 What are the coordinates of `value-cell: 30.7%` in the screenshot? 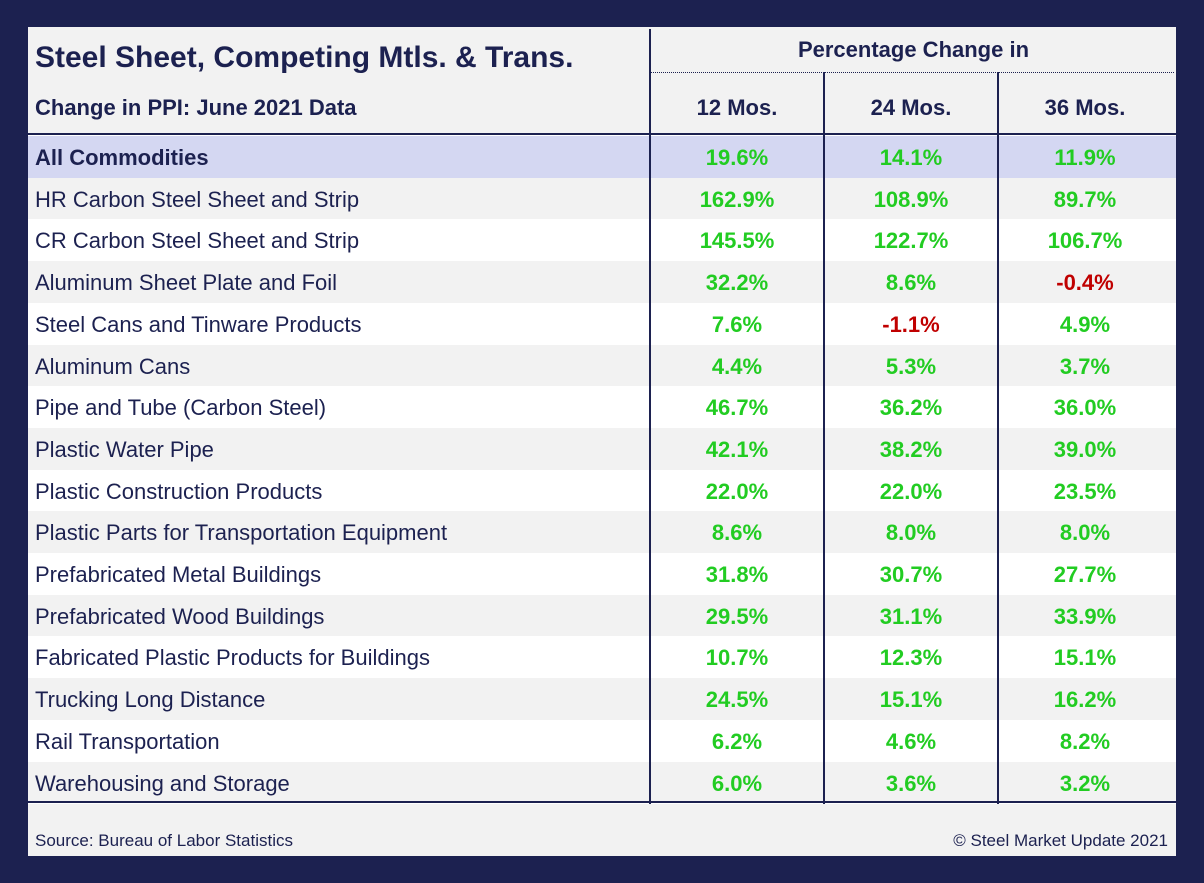 It's located at (911, 574).